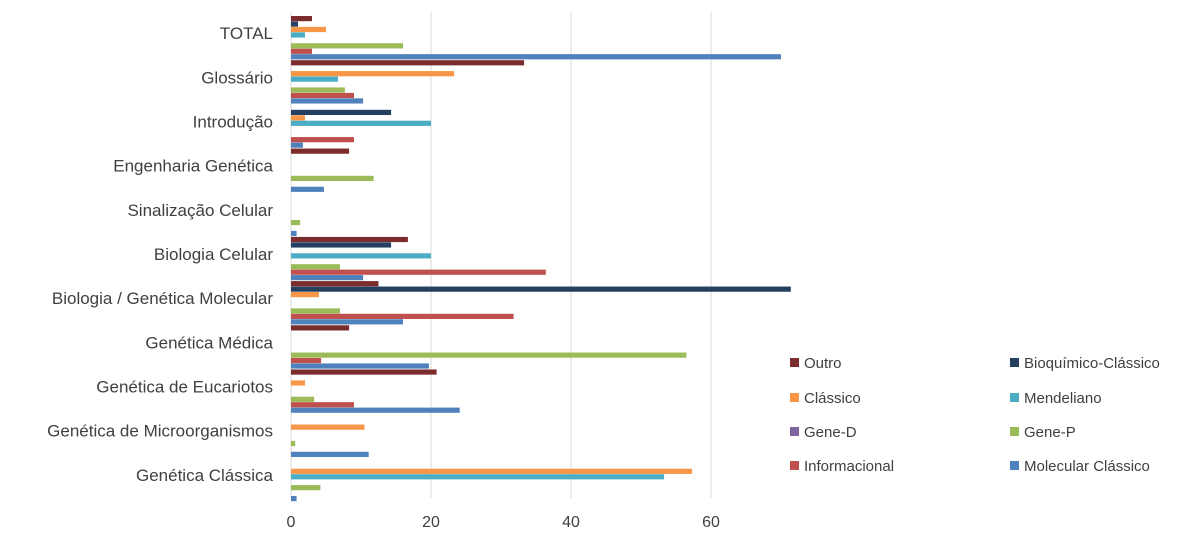  I want to click on category-label: Genética de Microorganismos, so click(160, 431).